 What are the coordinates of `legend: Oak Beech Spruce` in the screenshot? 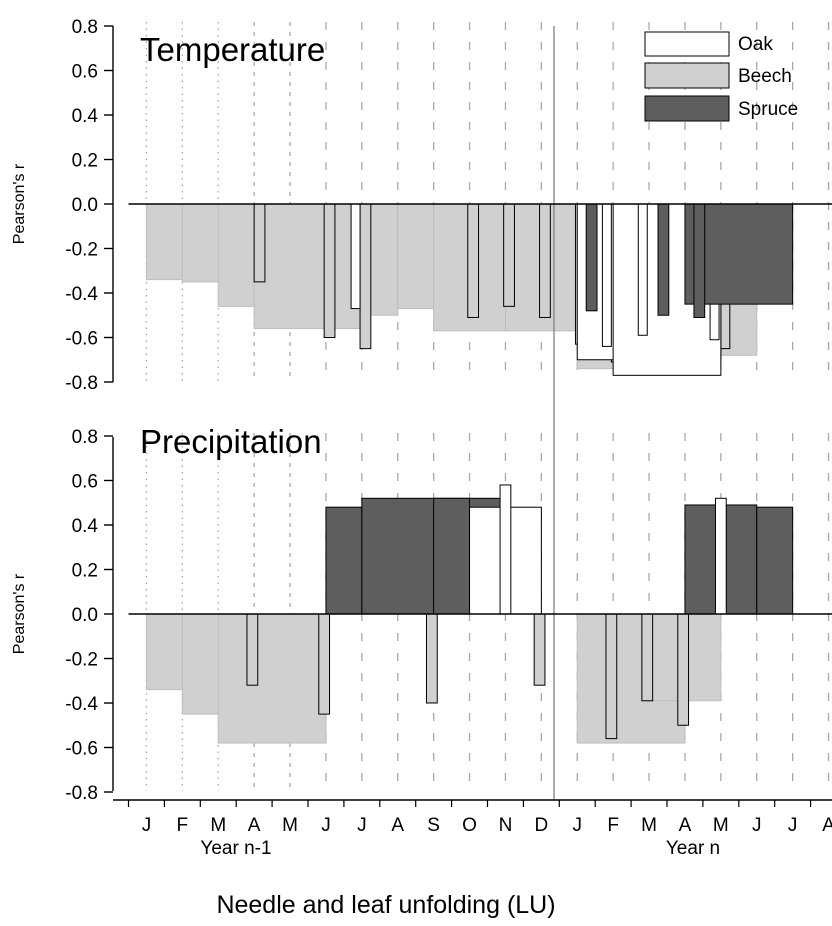 It's located at (721, 76).